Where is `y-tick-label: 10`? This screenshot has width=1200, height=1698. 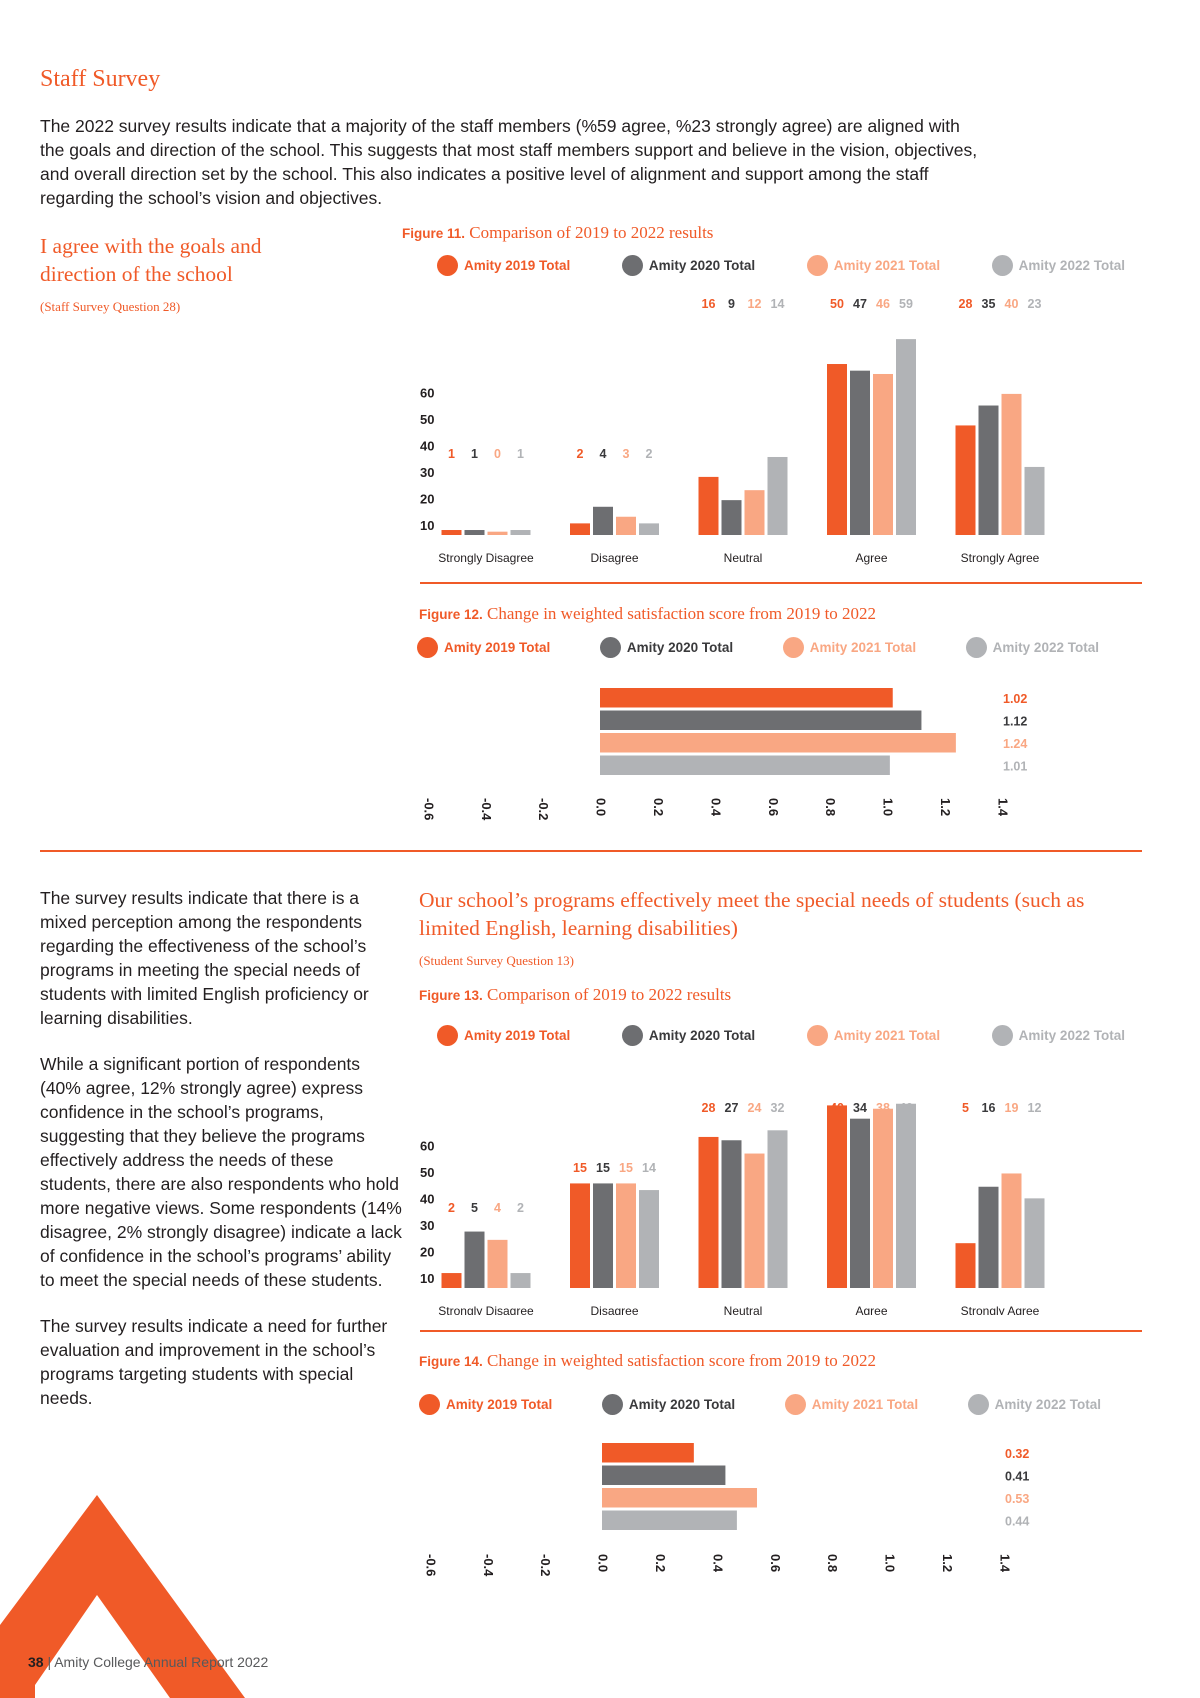 y-tick-label: 10 is located at coordinates (427, 525).